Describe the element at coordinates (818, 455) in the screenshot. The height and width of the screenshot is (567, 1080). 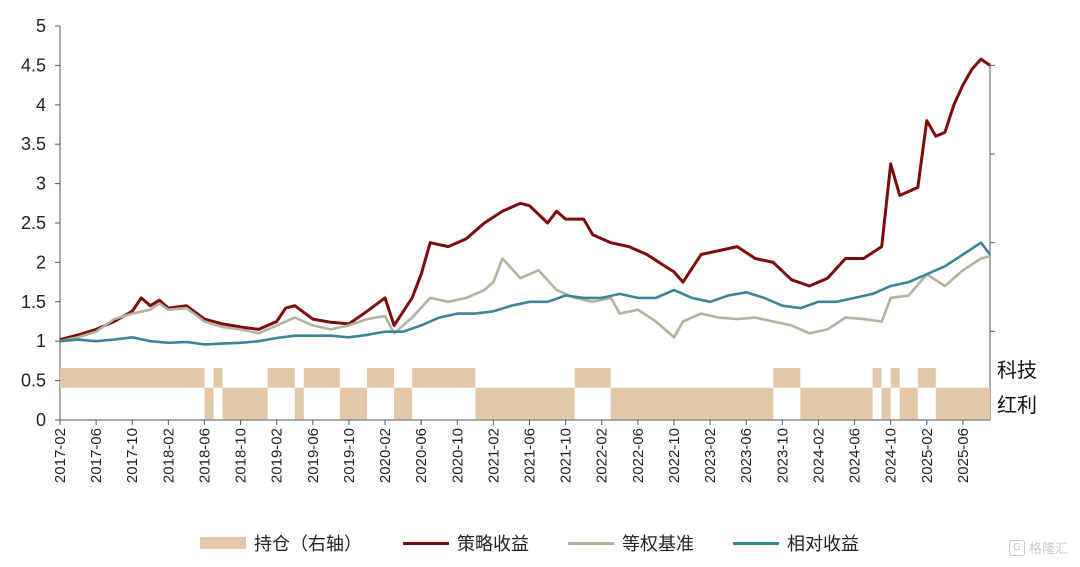
I see `x-tick-label: 2024-02` at that location.